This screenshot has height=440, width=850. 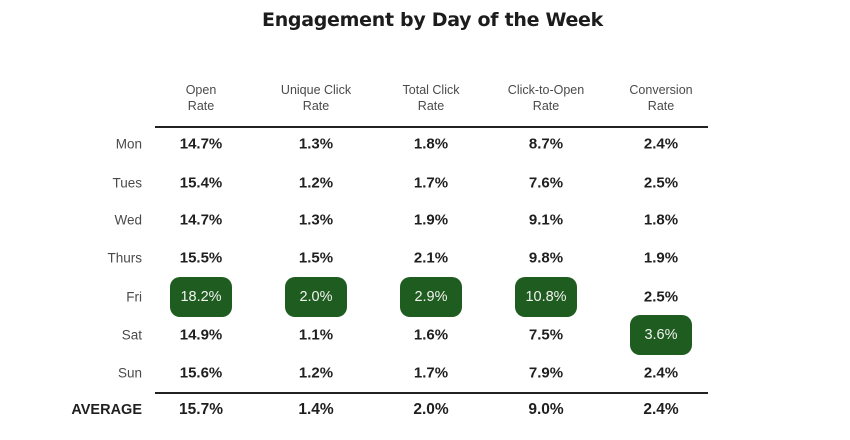 I want to click on average-cell: 15.7%, so click(x=201, y=409).